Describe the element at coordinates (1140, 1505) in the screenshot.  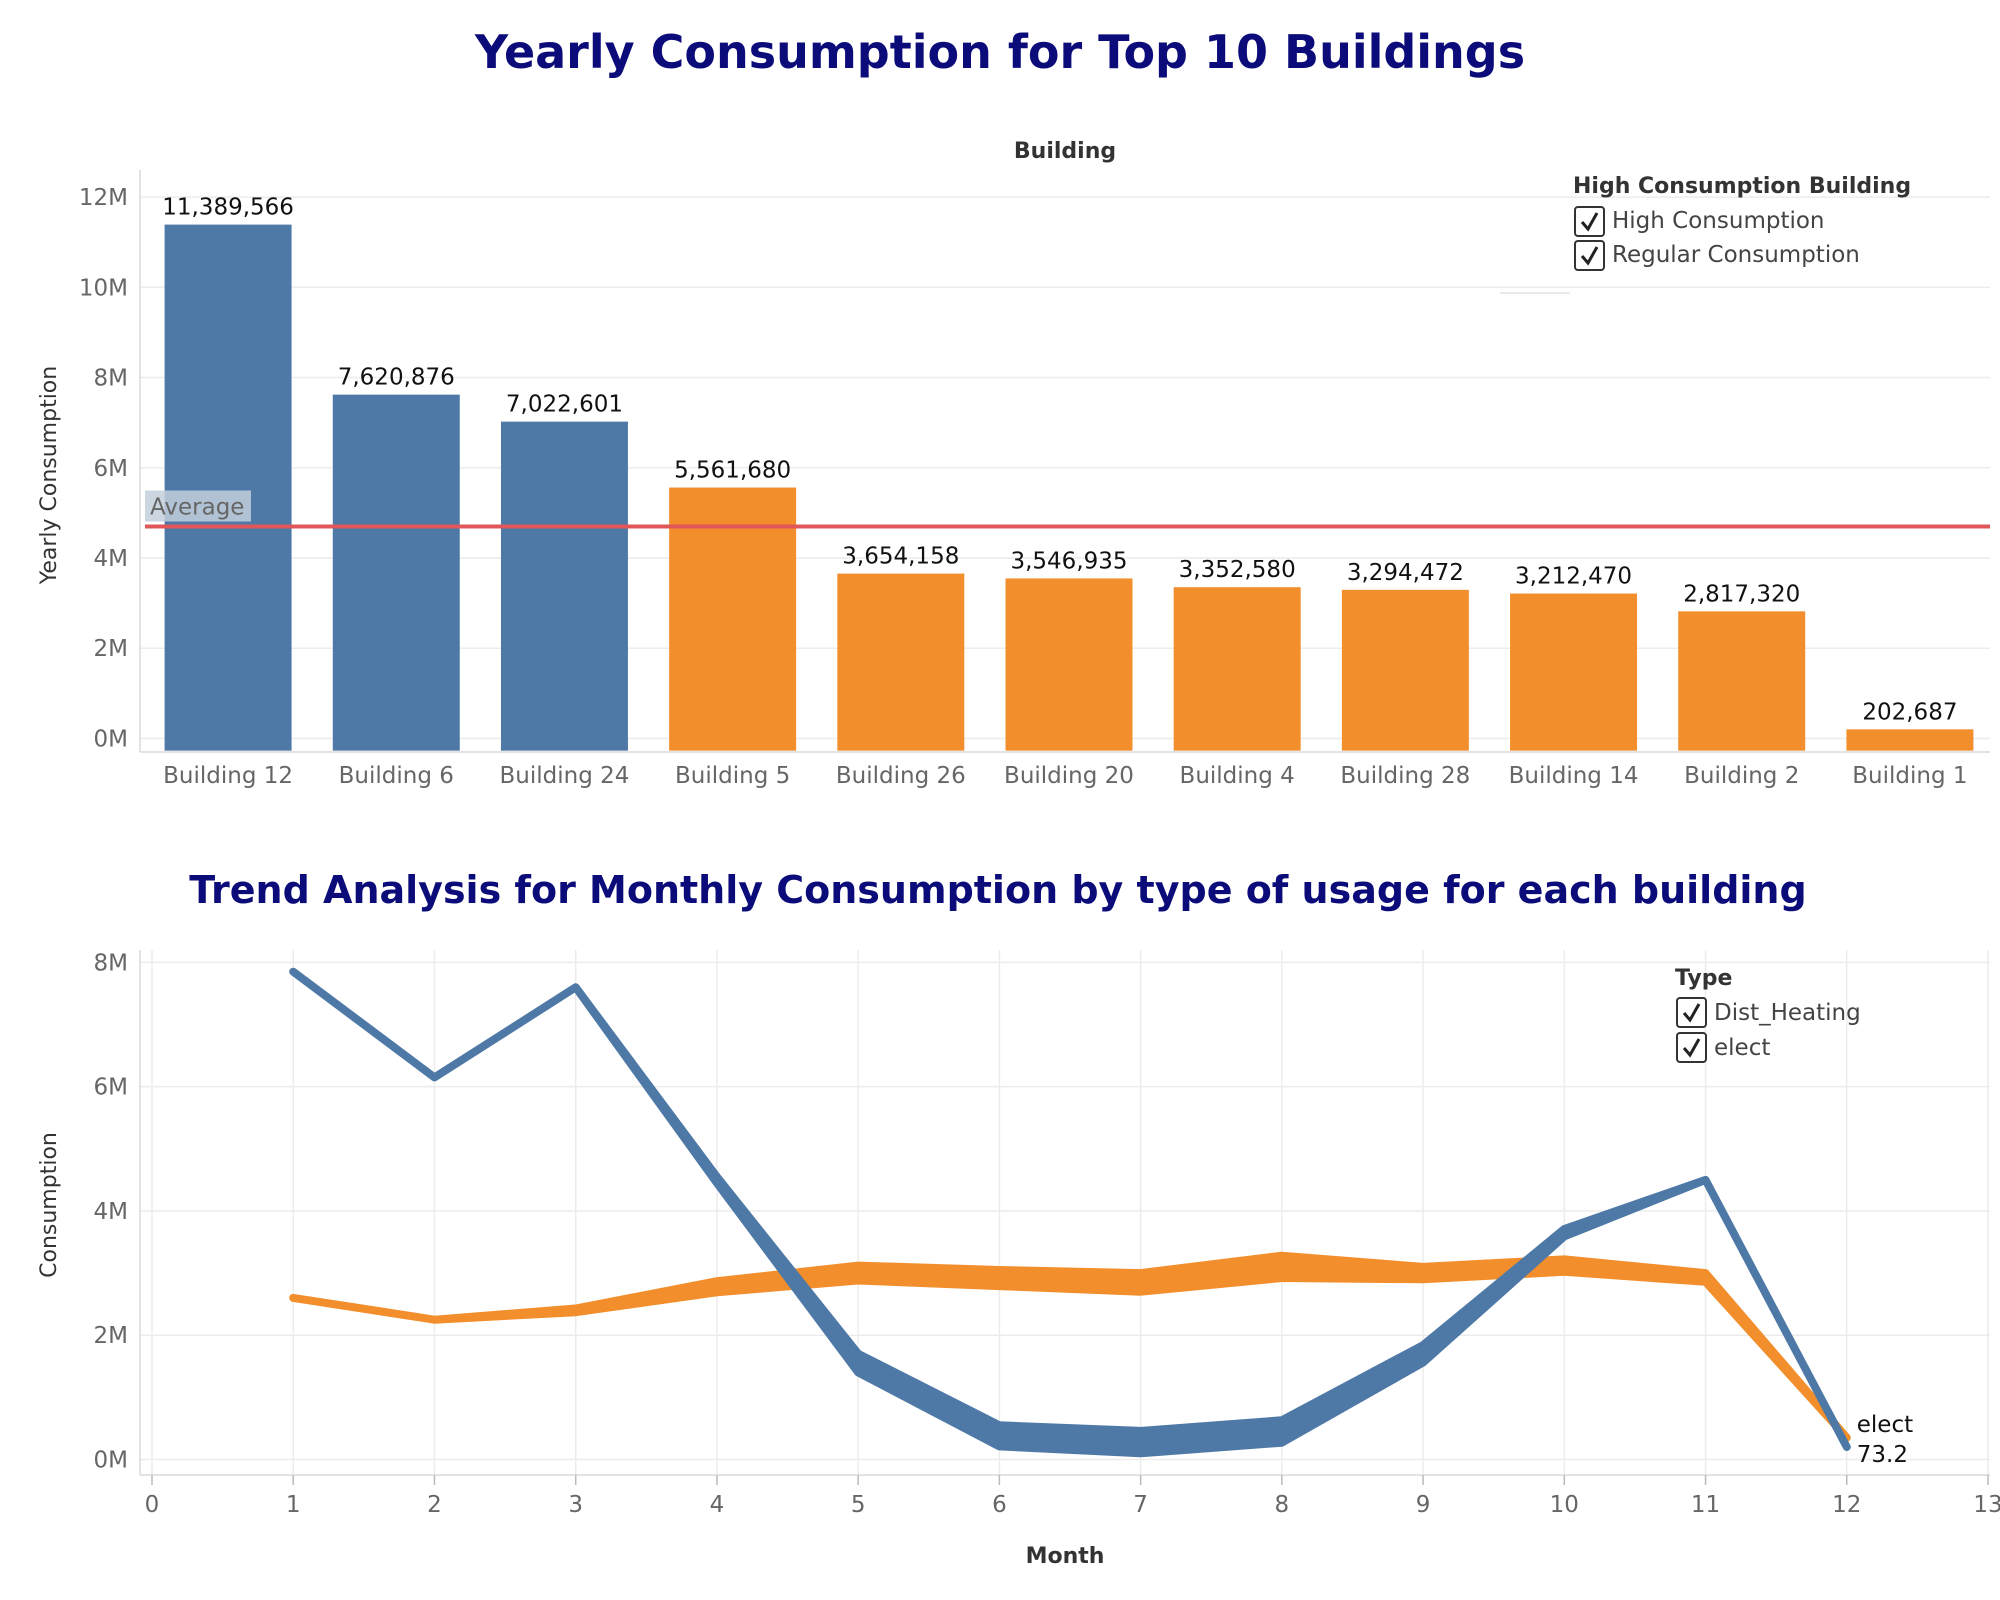
I see `line-x-tick-label: 7` at that location.